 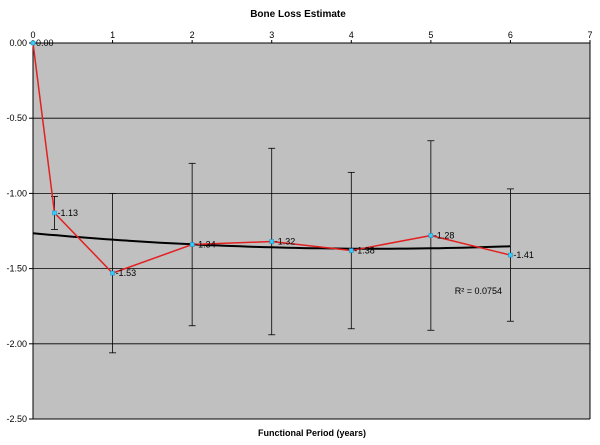 I want to click on x-tick-labels: 0 1 2 3 4 5 6 7, so click(x=311, y=35).